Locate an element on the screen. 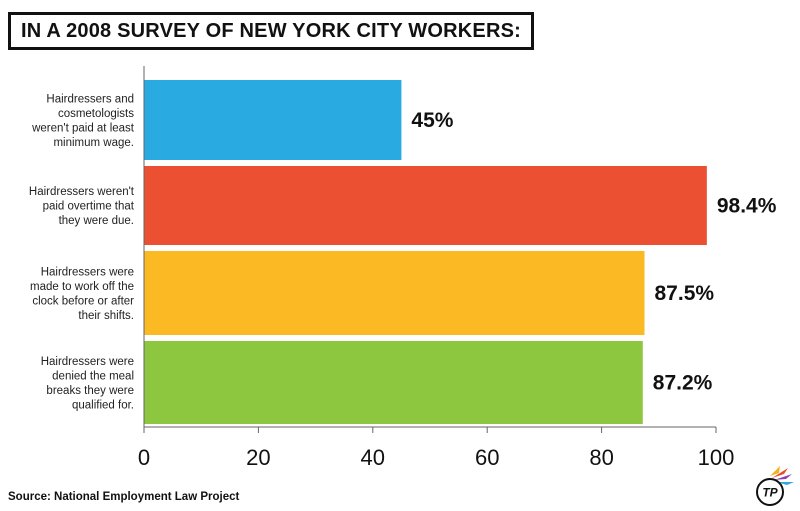 Image resolution: width=800 pixels, height=511 pixels. value-label-2: 98.4% is located at coordinates (747, 206).